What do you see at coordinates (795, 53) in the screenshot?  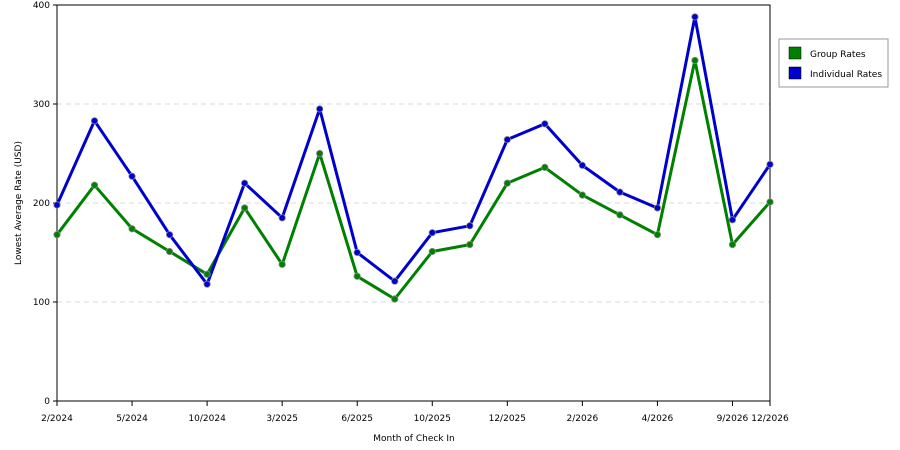 I see `legend-swatch-group` at bounding box center [795, 53].